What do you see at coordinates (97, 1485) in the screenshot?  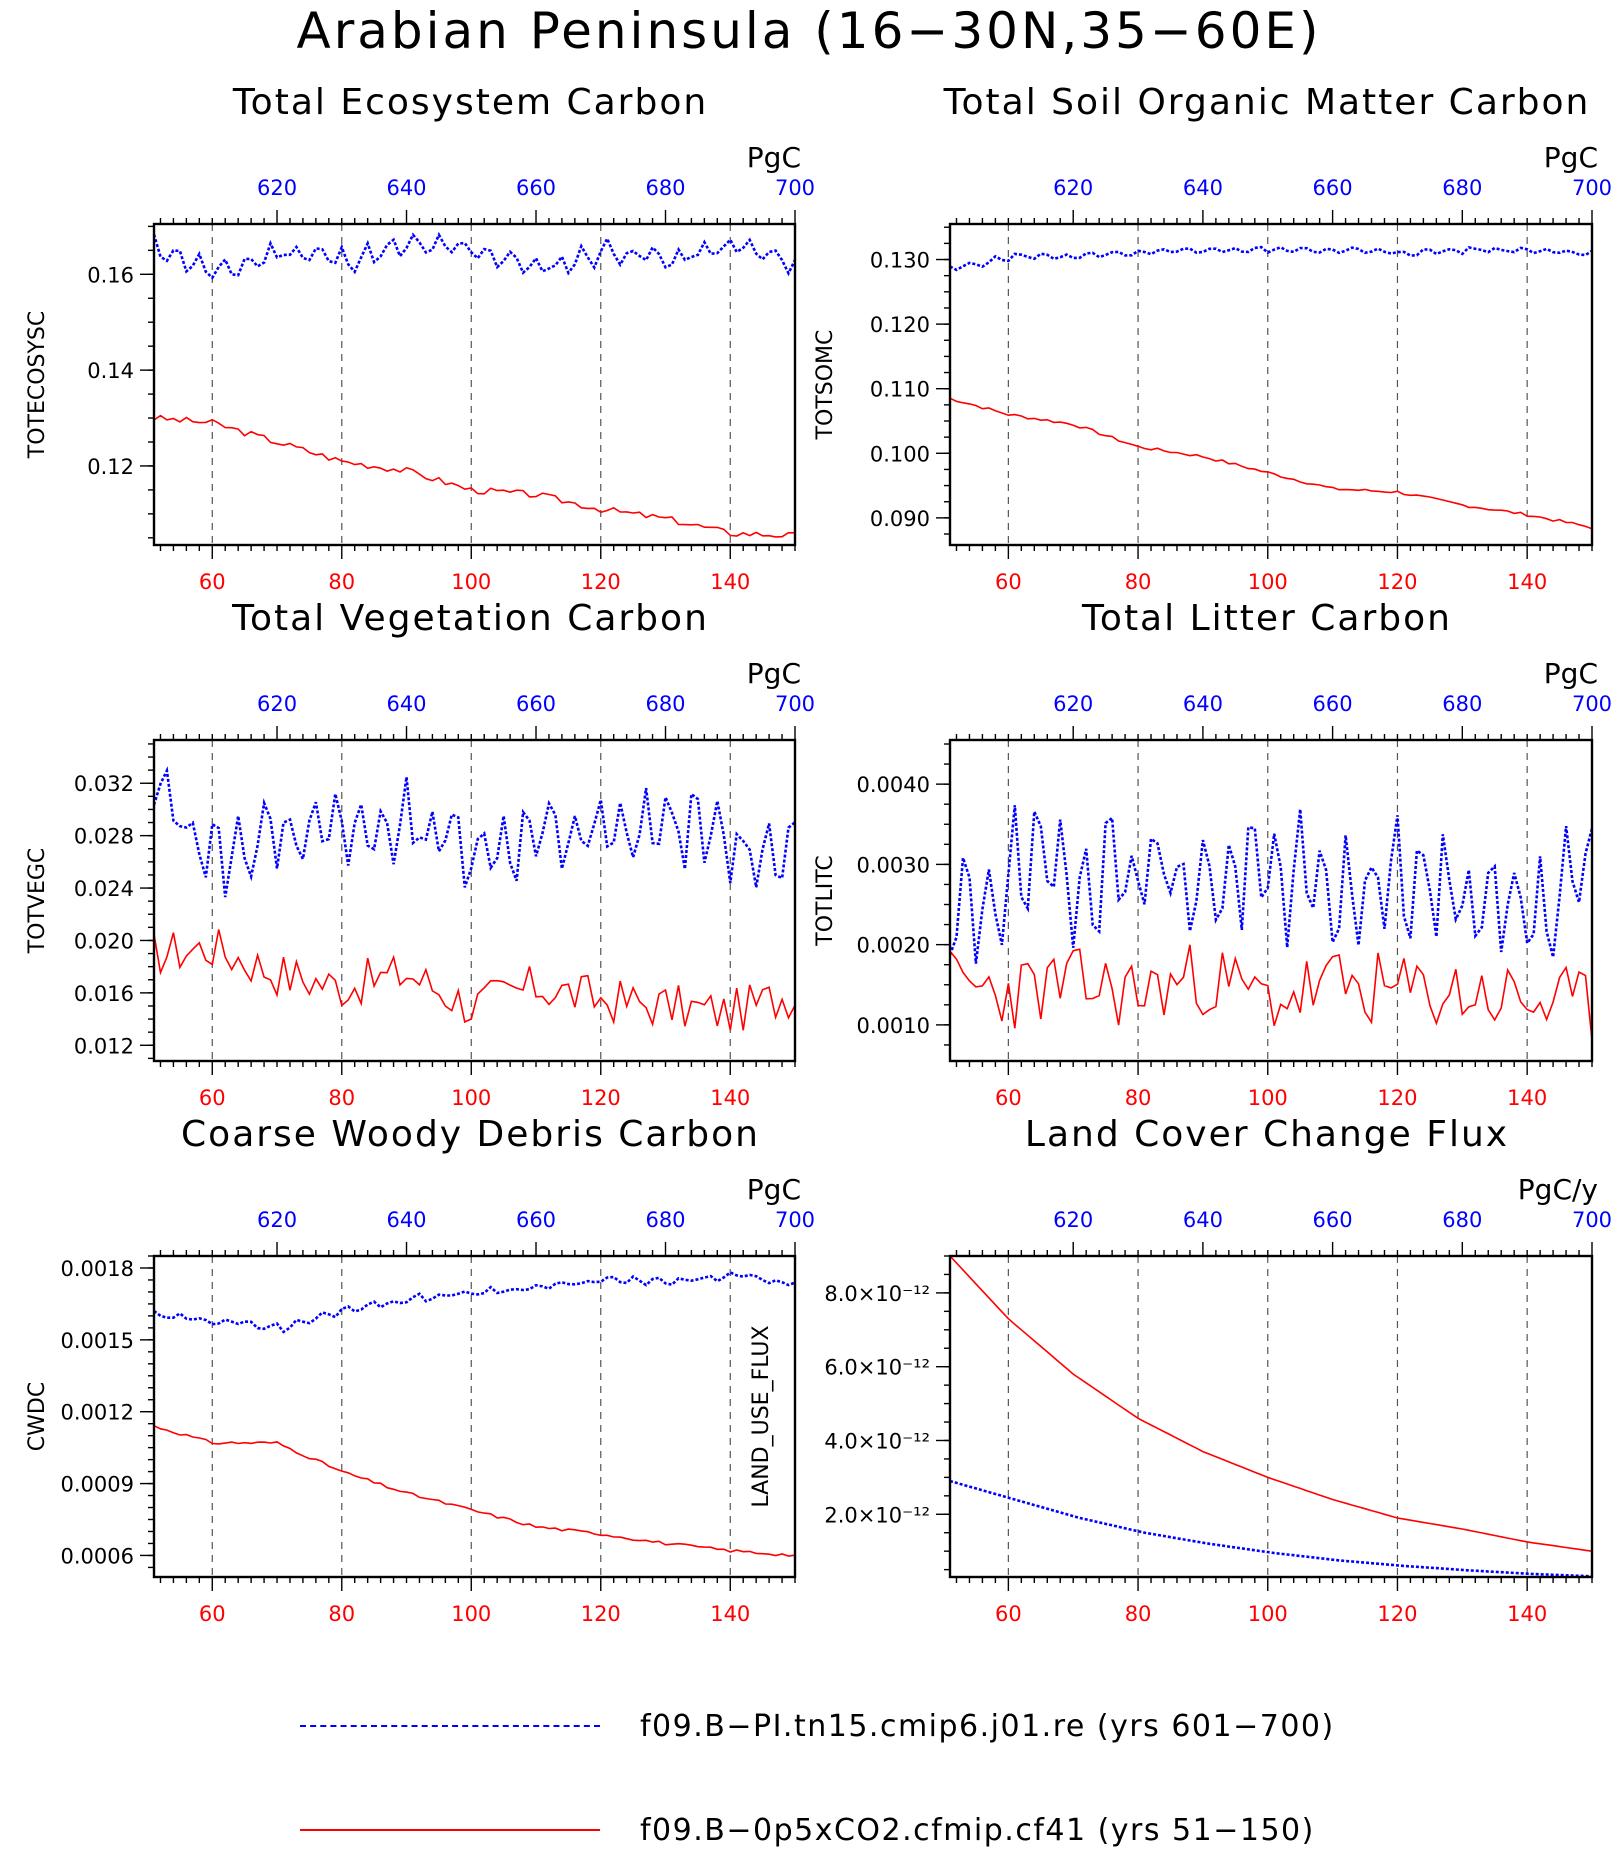 I see `y-tick-label: 0.0009` at bounding box center [97, 1485].